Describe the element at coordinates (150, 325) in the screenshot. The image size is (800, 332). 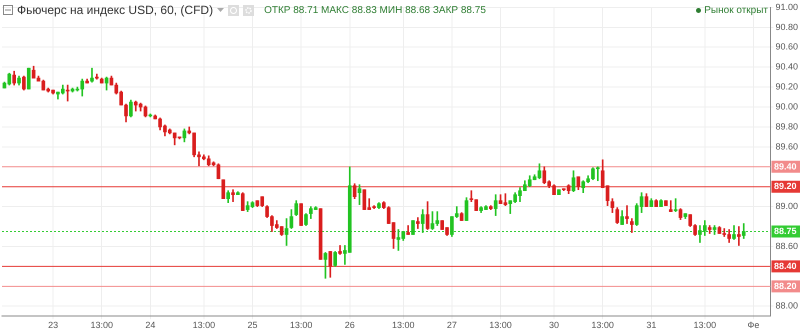
I see `x-tick-label: 24` at that location.